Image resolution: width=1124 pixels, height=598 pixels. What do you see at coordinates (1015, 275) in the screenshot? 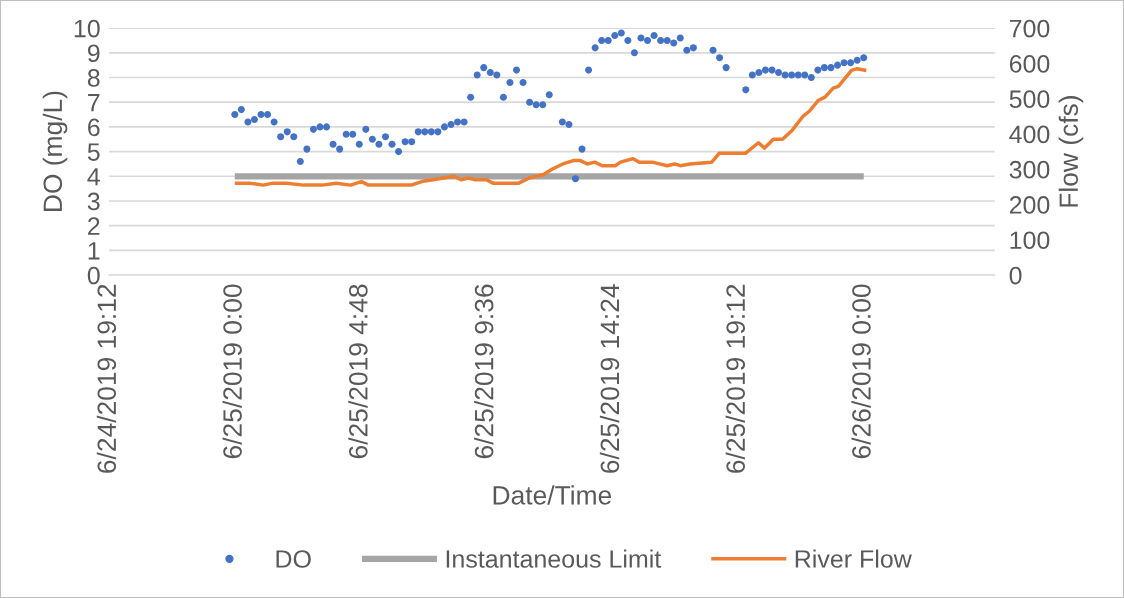
I see `y2-tick-label: 0` at bounding box center [1015, 275].